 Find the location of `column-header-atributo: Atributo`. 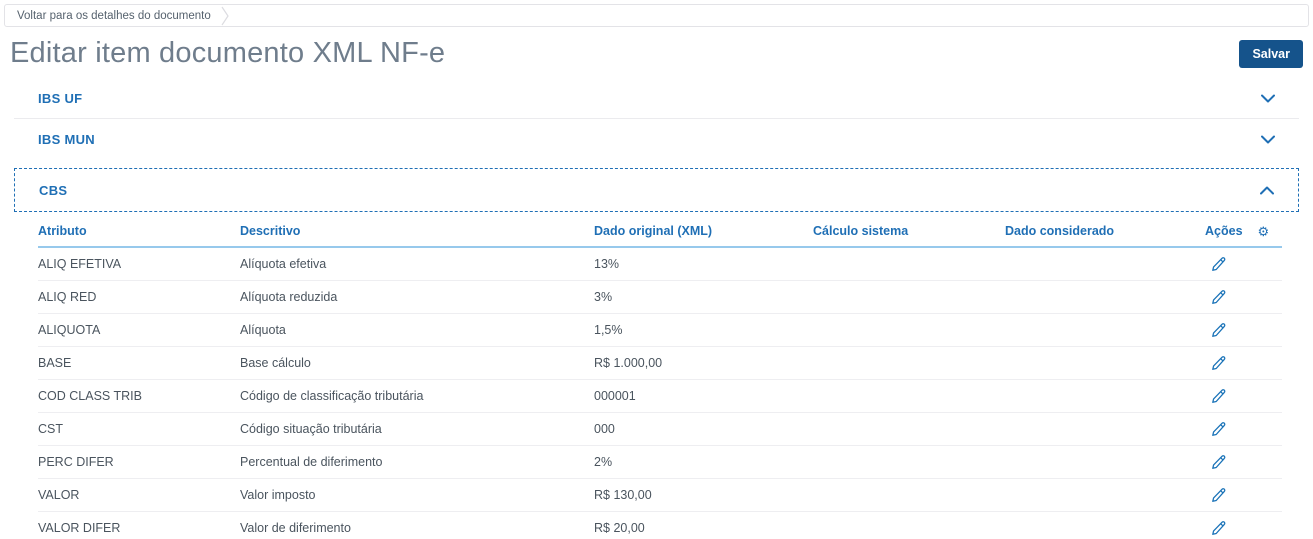

column-header-atributo: Atributo is located at coordinates (62, 231).